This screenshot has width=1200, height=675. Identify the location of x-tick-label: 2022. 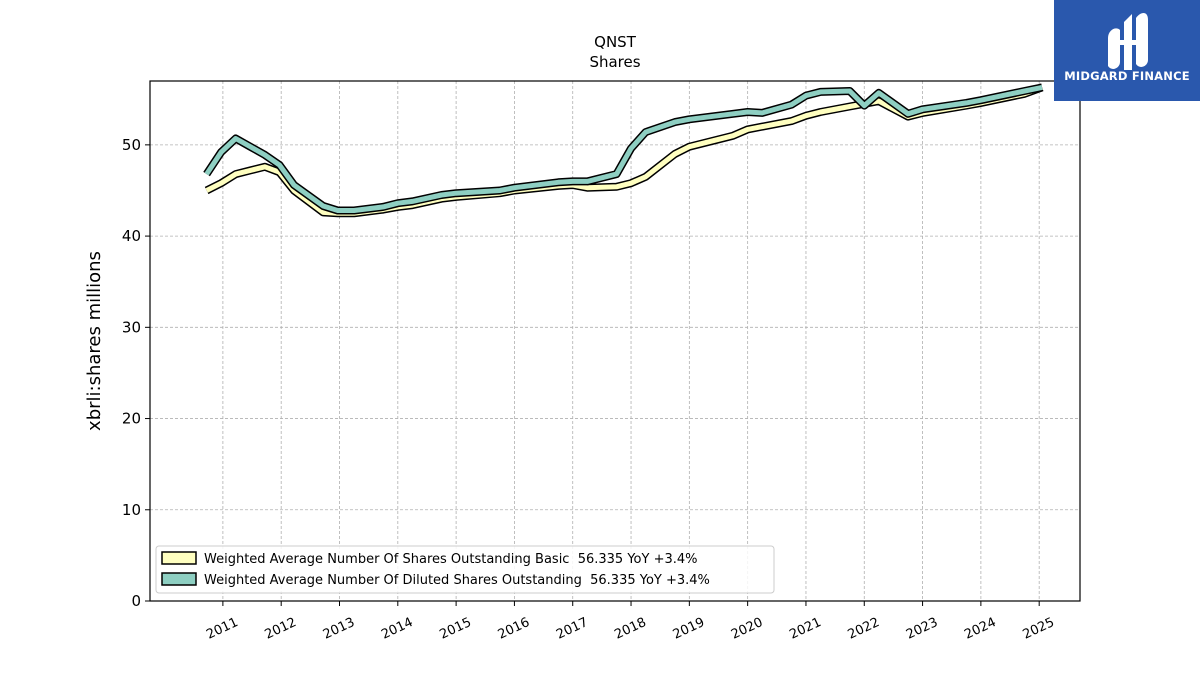
(864, 629).